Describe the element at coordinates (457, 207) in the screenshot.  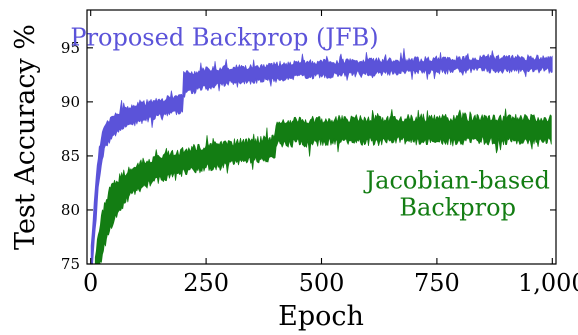
I see `annotation-line: Backprop` at that location.